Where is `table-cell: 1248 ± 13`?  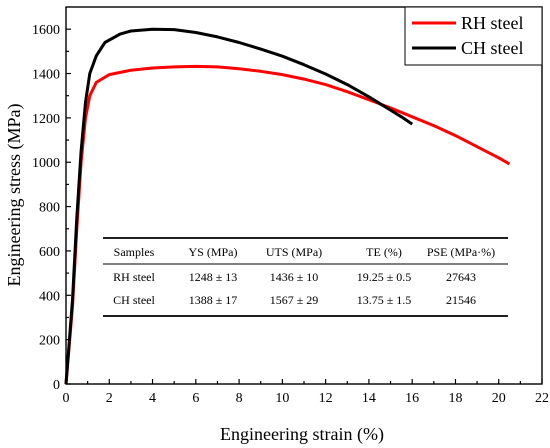 table-cell: 1248 ± 13 is located at coordinates (213, 277).